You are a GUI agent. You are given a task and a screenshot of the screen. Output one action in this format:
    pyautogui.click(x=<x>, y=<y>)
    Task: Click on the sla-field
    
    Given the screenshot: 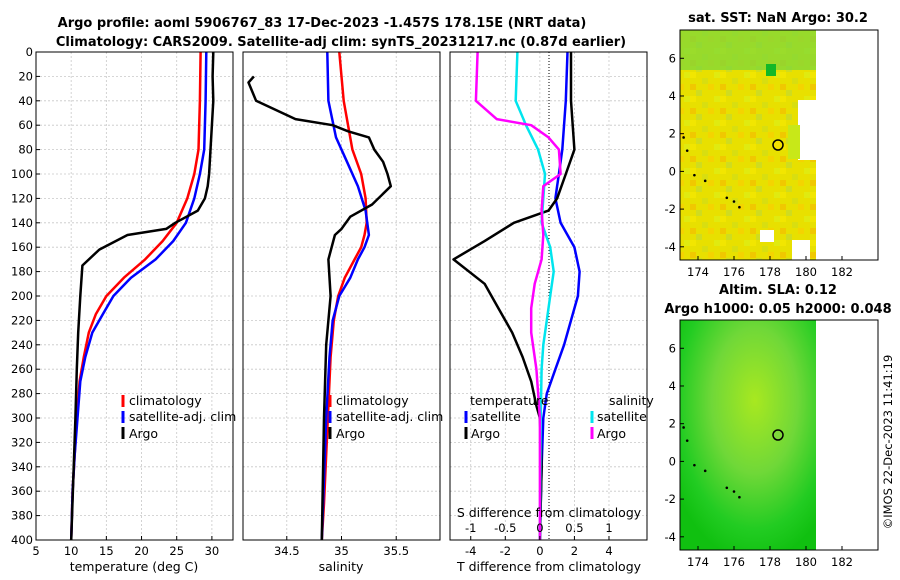 What is the action you would take?
    pyautogui.click(x=748, y=435)
    